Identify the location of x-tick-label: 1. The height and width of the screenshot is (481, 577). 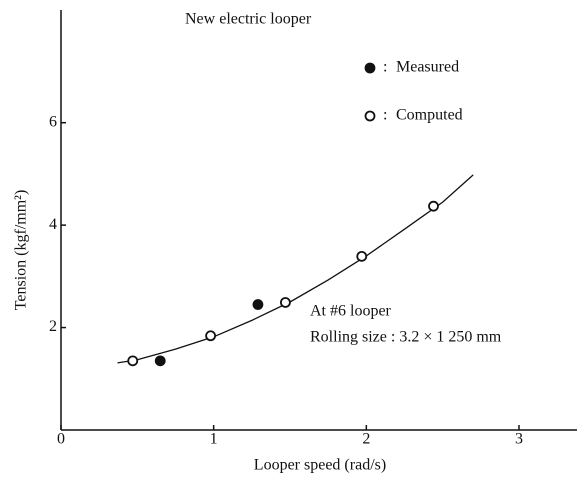
(214, 439).